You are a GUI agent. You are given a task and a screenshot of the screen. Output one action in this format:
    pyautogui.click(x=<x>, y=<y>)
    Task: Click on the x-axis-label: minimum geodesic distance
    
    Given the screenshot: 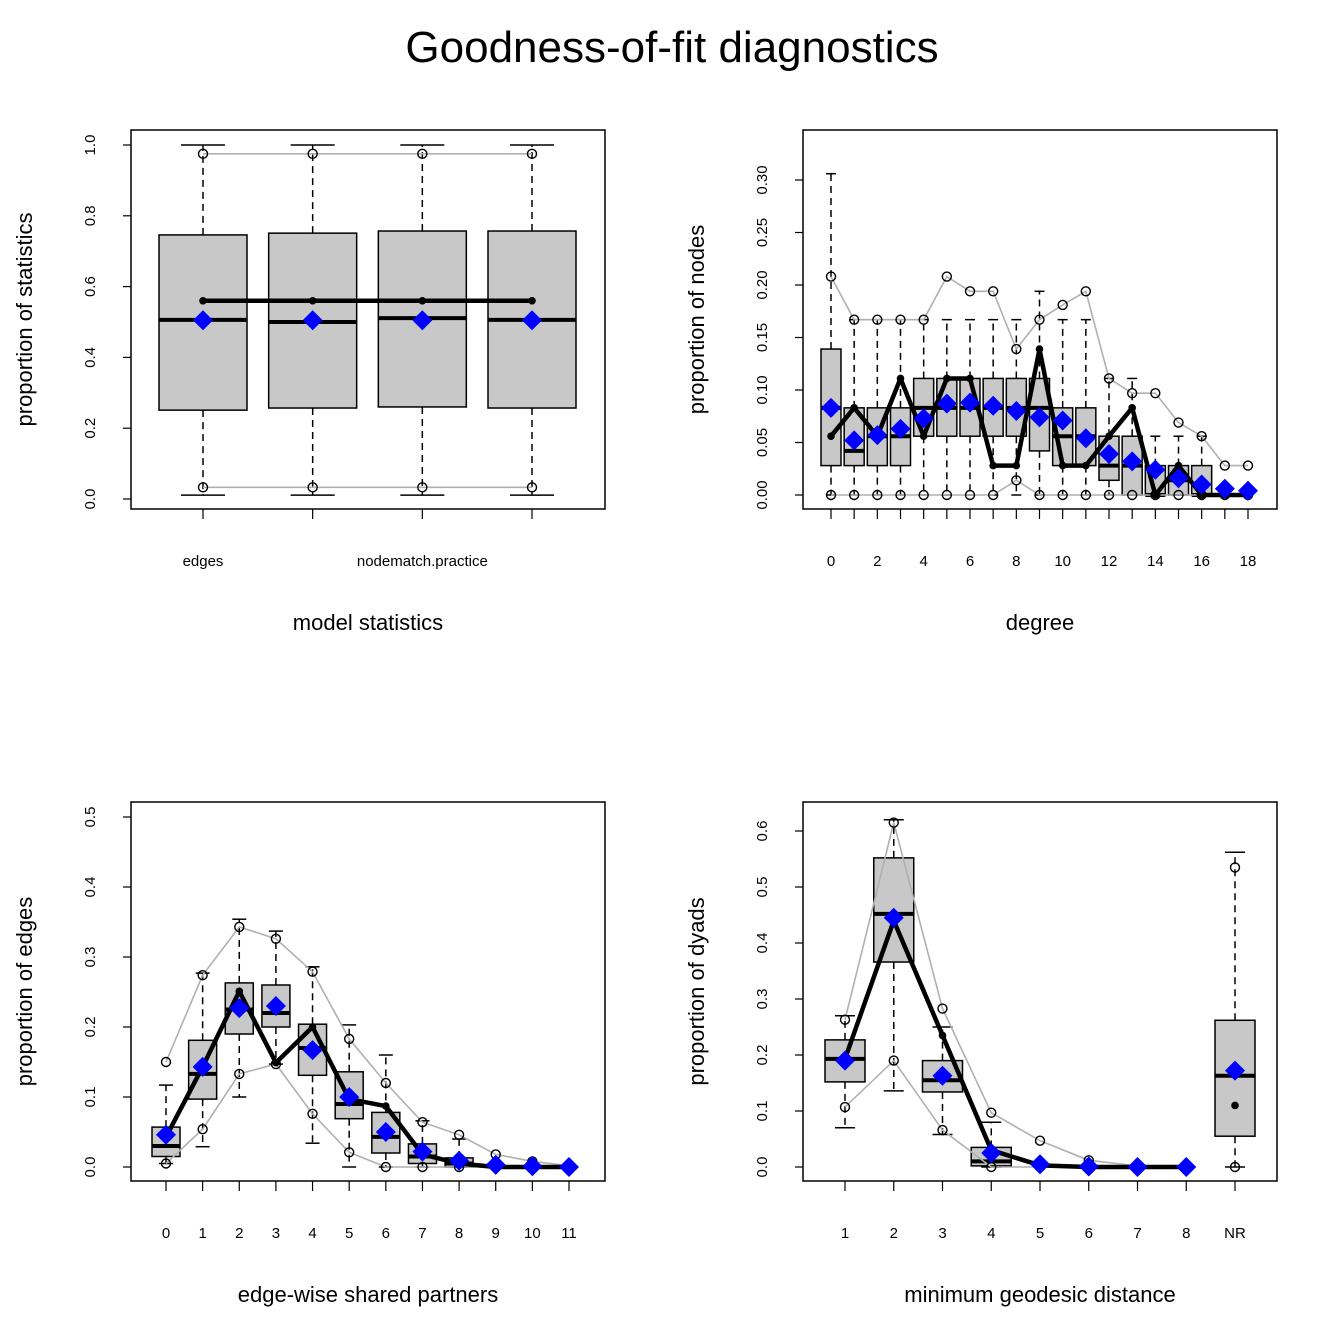 What is the action you would take?
    pyautogui.click(x=1039, y=1294)
    